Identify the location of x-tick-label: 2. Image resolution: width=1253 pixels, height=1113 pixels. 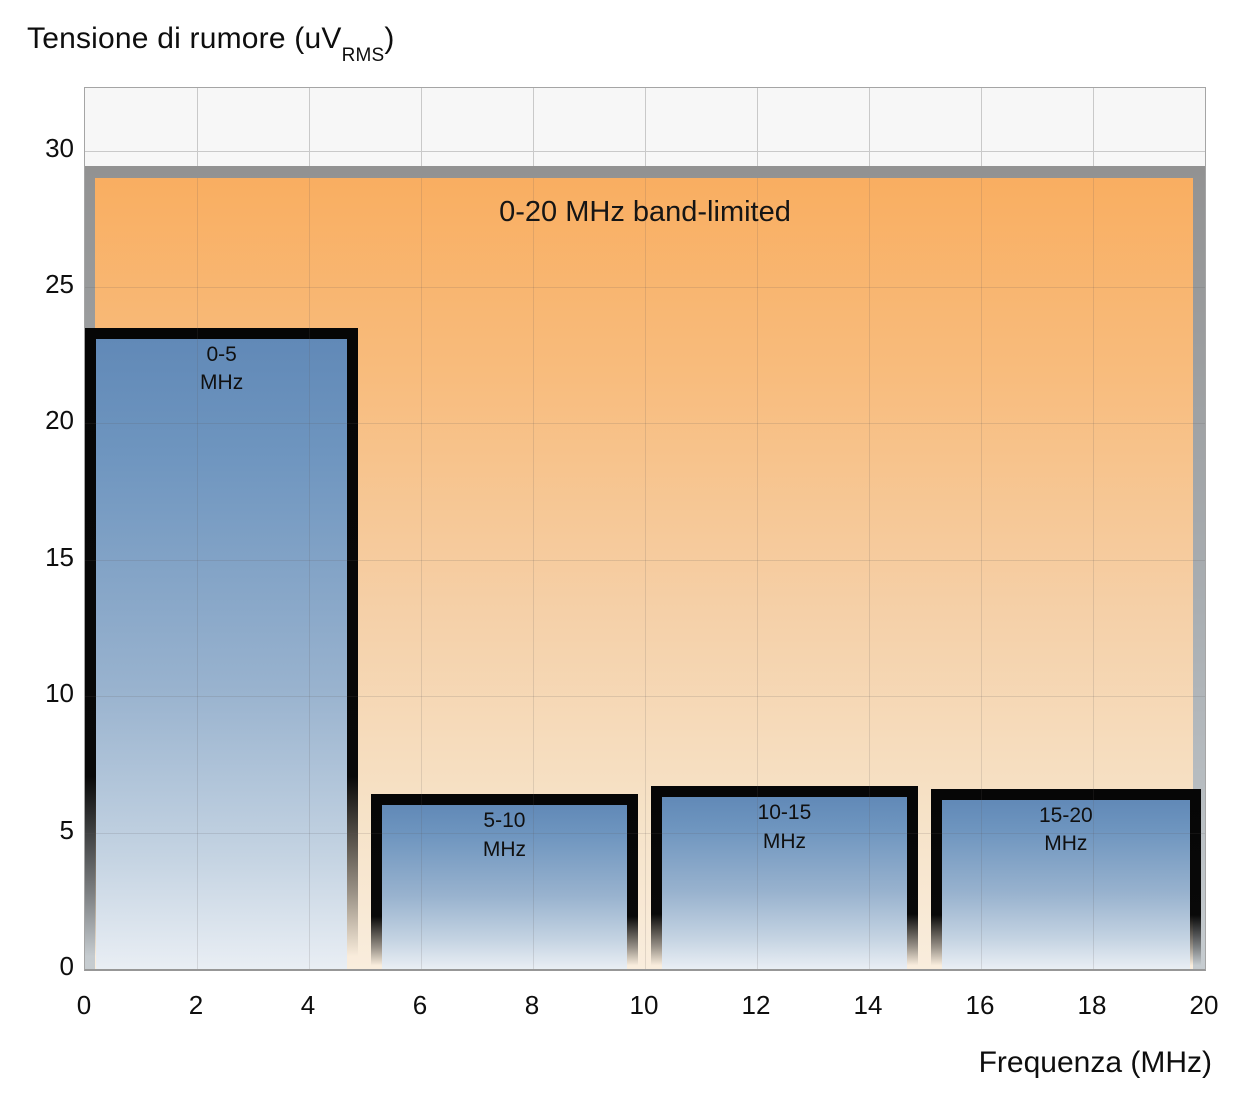
(196, 1005).